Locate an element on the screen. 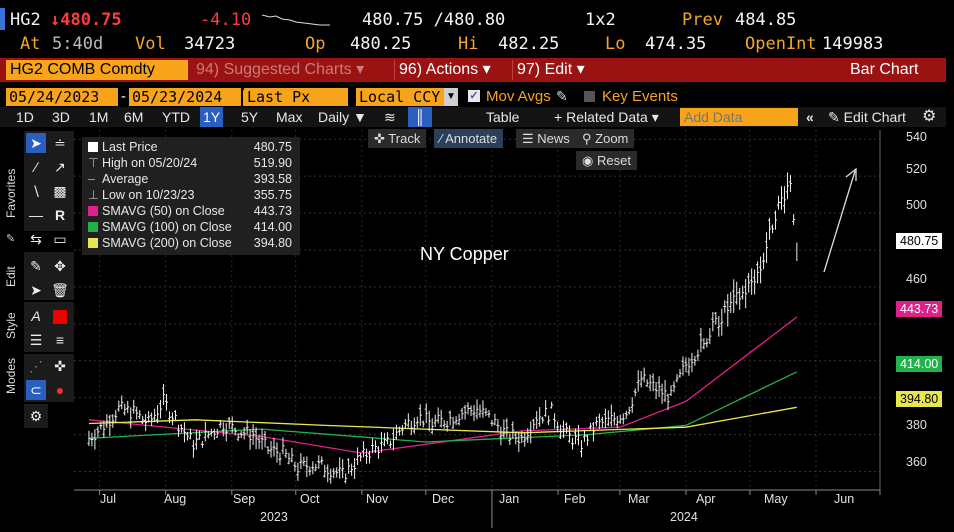  news-label: News is located at coordinates (553, 138).